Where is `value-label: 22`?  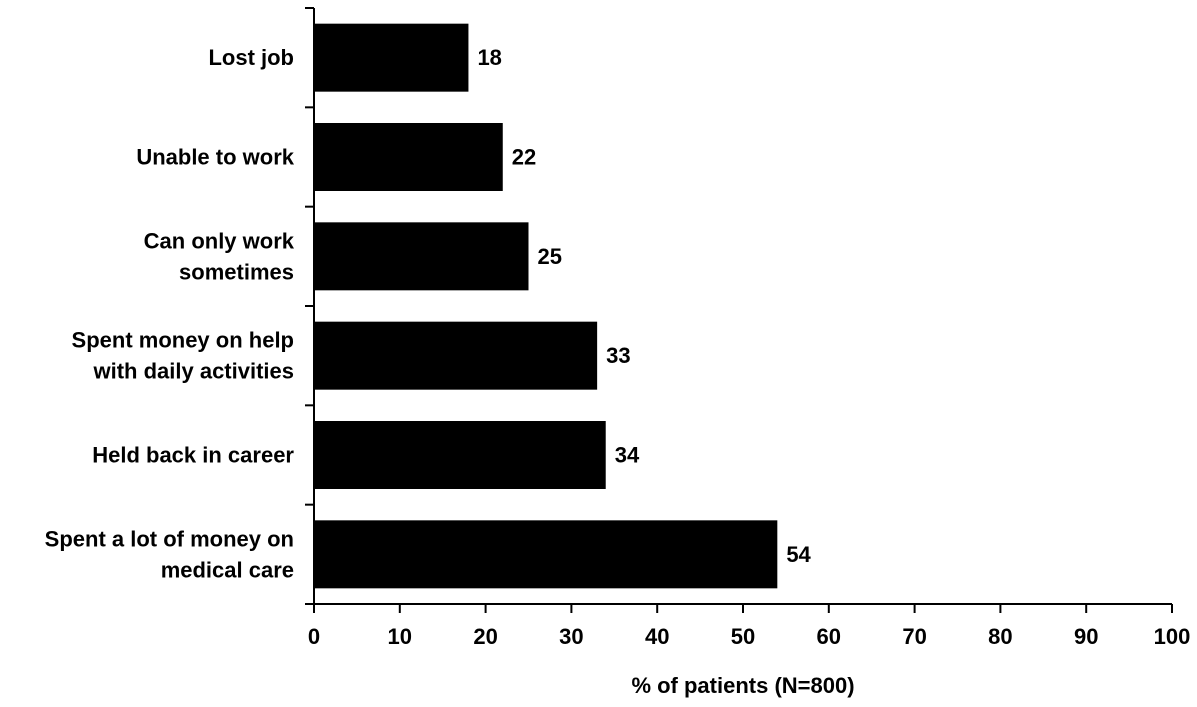 value-label: 22 is located at coordinates (524, 157).